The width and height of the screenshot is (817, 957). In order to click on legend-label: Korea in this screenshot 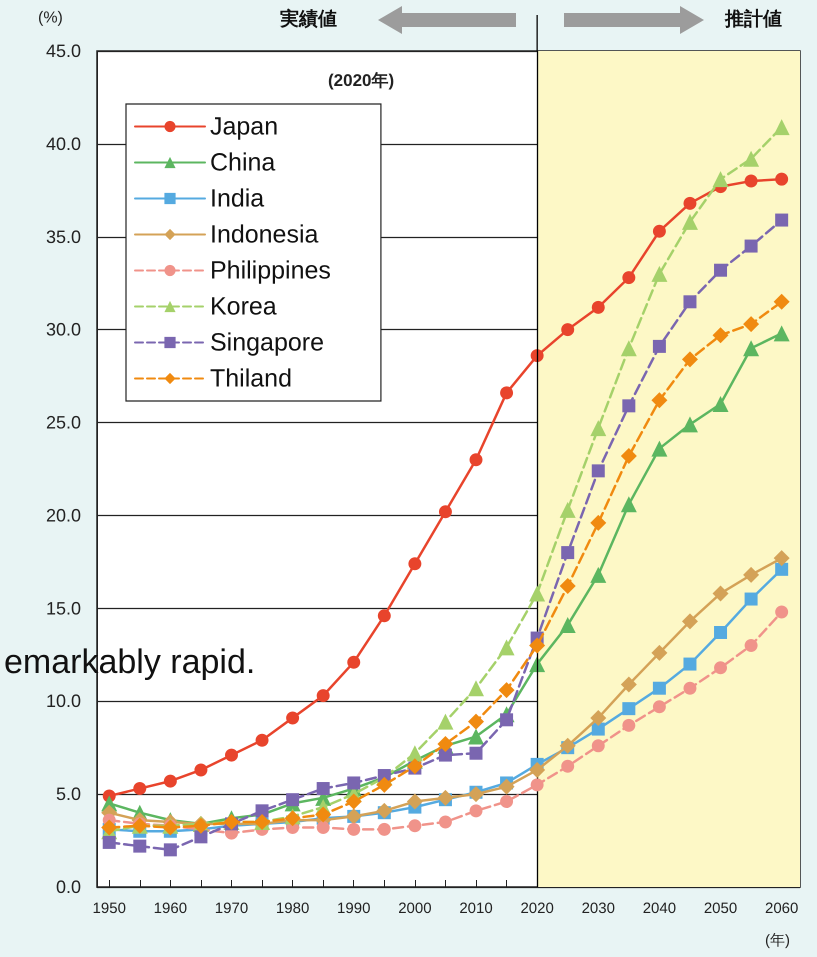, I will do `click(243, 306)`.